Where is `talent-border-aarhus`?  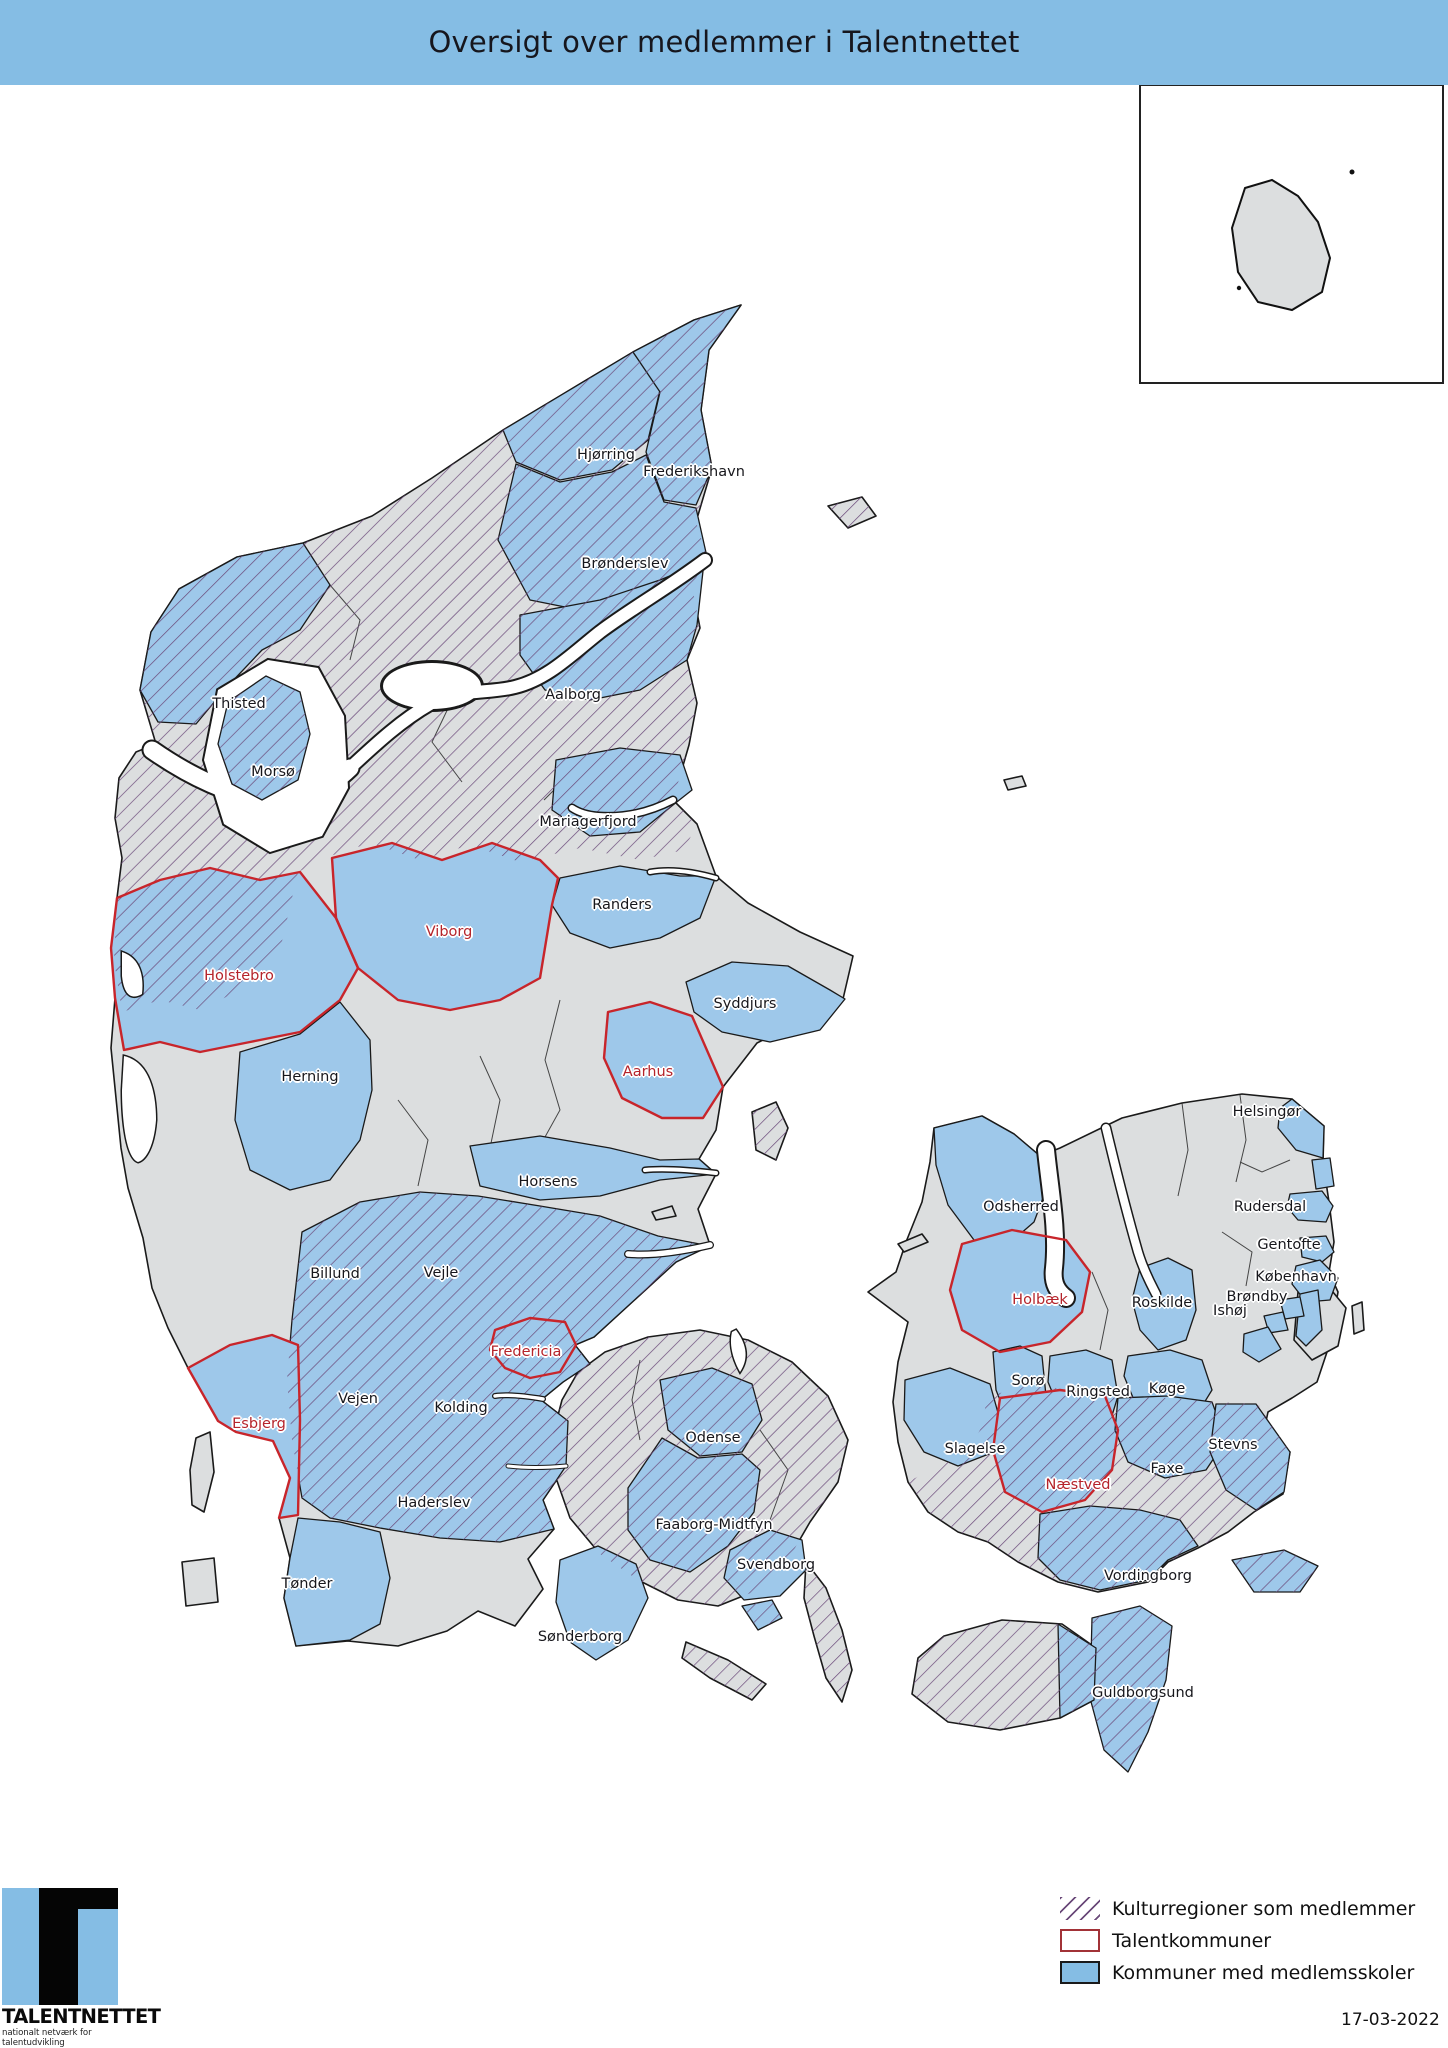
talent-border-aarhus is located at coordinates (663, 1060).